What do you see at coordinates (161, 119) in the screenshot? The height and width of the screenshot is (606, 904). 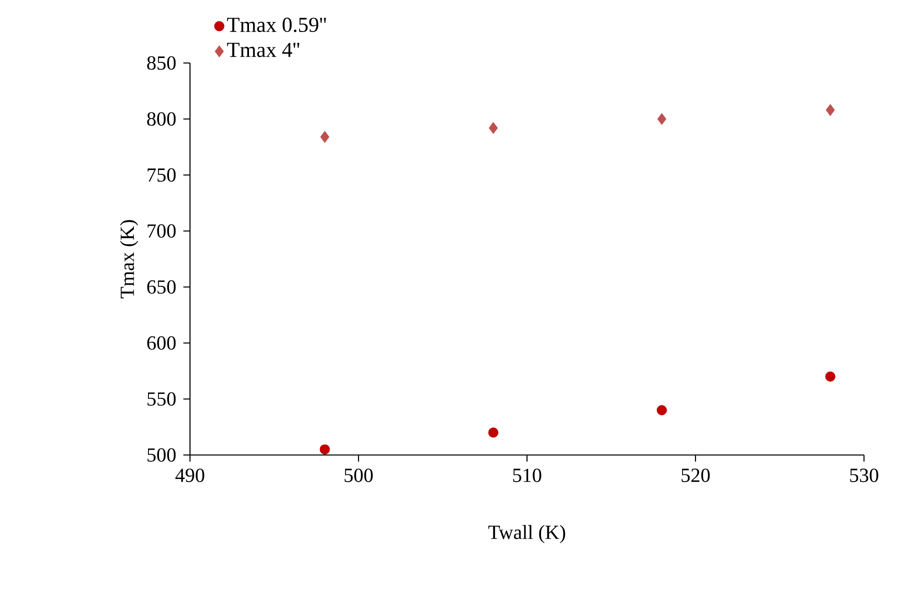 I see `y-tick-label: 800` at bounding box center [161, 119].